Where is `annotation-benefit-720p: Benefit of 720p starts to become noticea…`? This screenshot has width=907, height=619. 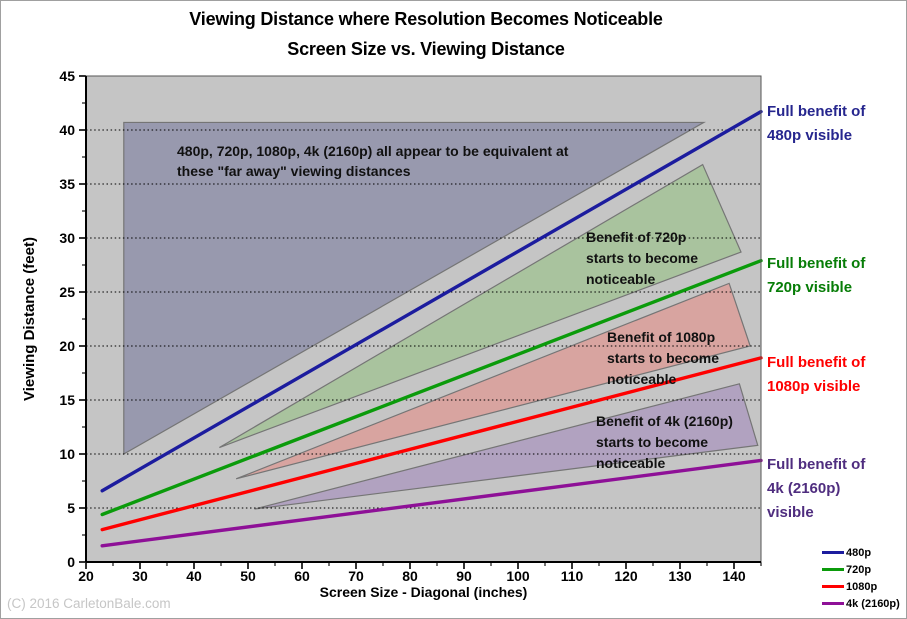 annotation-benefit-720p: Benefit of 720p starts to become noticea… is located at coordinates (642, 258).